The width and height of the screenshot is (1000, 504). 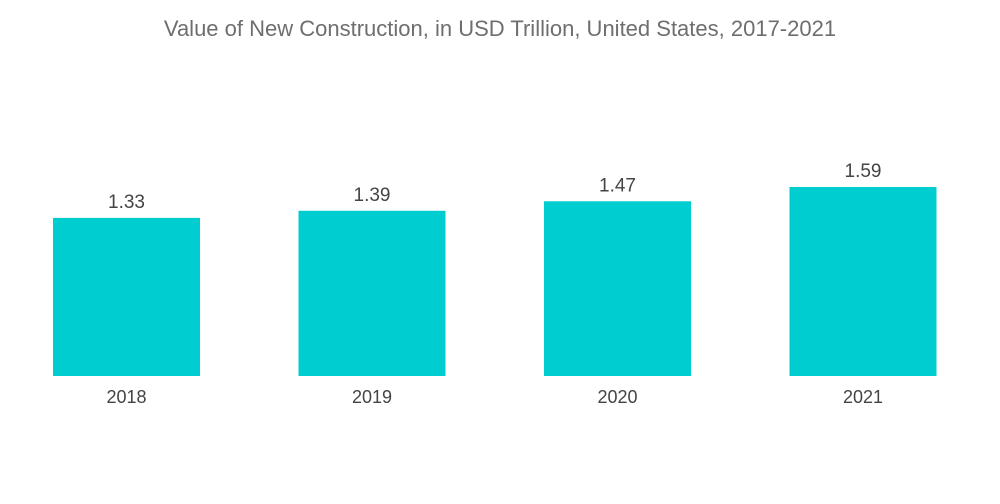 What do you see at coordinates (494, 187) in the screenshot?
I see `value-labels-group: 1.33 1.39 1.47 1.59` at bounding box center [494, 187].